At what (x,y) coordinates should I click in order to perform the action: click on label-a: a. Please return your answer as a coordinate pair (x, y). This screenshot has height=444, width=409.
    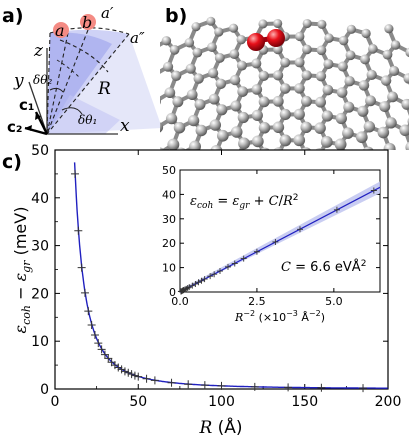
    Looking at the image, I should click on (60, 30).